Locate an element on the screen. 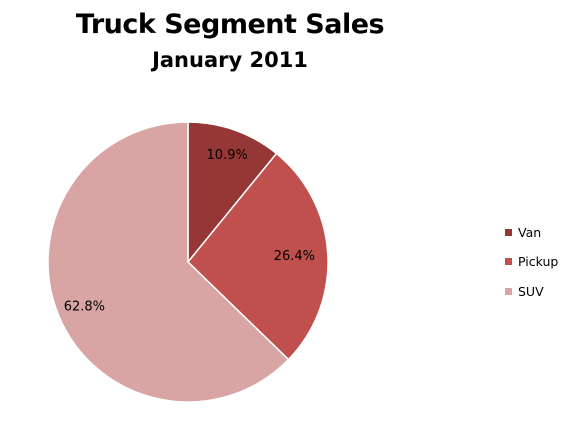 Image resolution: width=570 pixels, height=429 pixels. legend-item-suv: SUV is located at coordinates (531, 291).